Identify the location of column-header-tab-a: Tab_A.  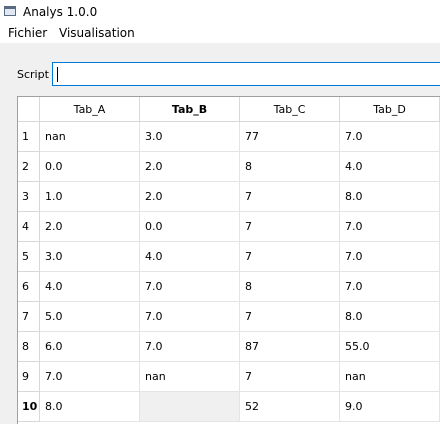
(90, 109).